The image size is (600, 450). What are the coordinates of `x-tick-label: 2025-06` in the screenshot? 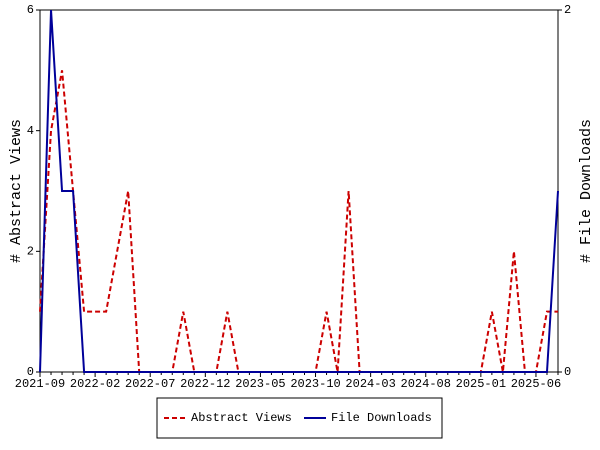 It's located at (536, 384).